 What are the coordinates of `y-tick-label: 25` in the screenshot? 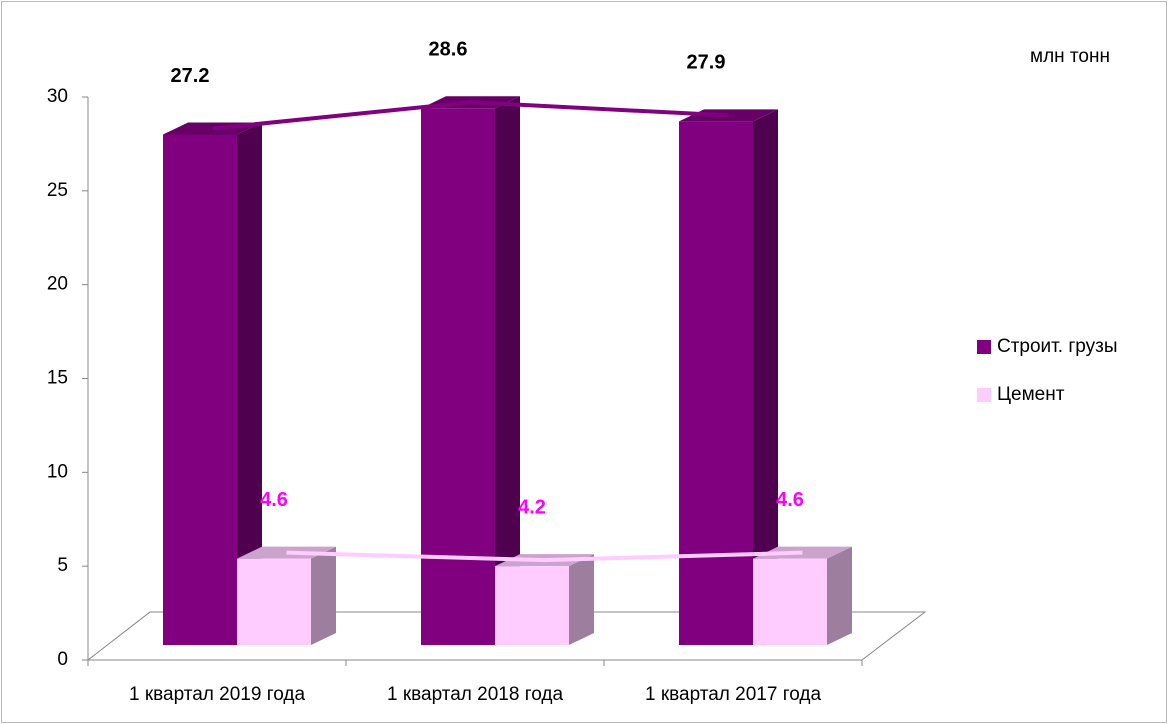 It's located at (57, 190).